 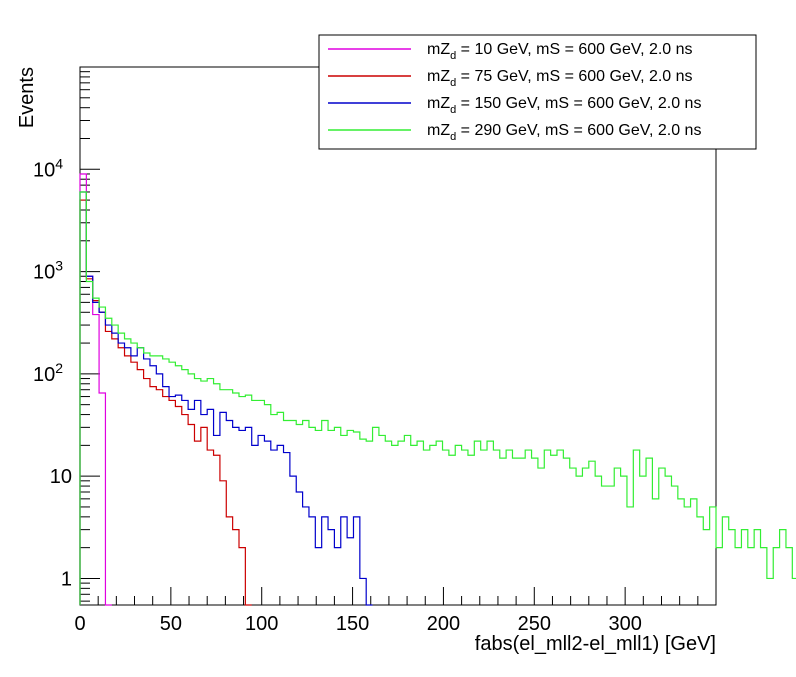 I want to click on legend-label: mZd = 150 GeV, mS = 600 GeV, 2.0 ns, so click(x=564, y=105).